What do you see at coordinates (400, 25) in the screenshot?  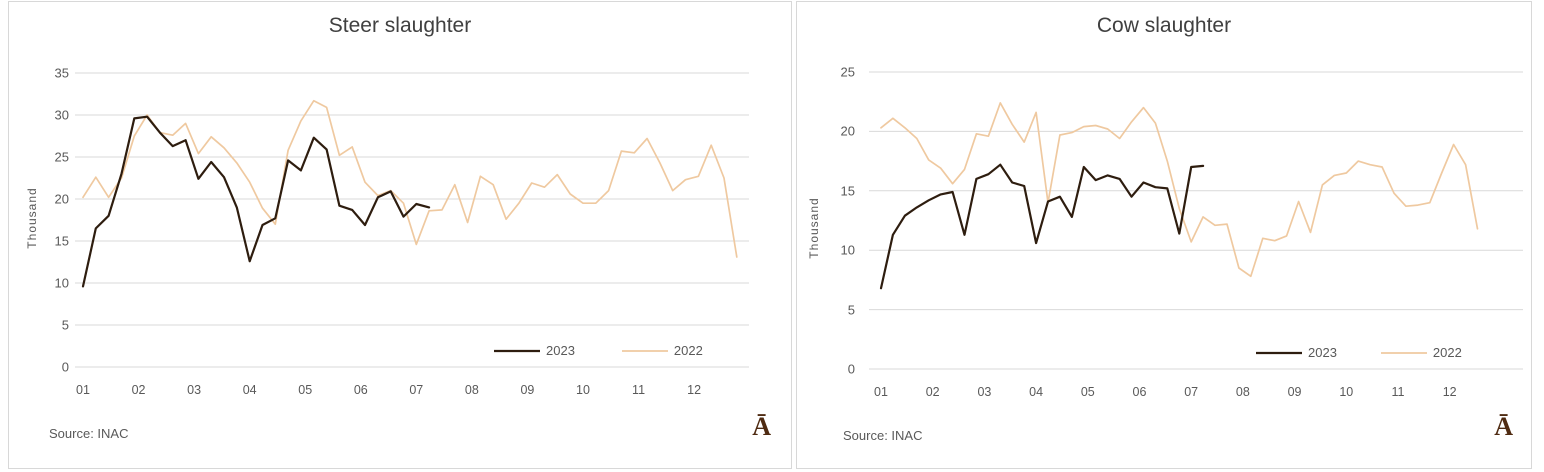 I see `chart-title: Steer slaughter` at bounding box center [400, 25].